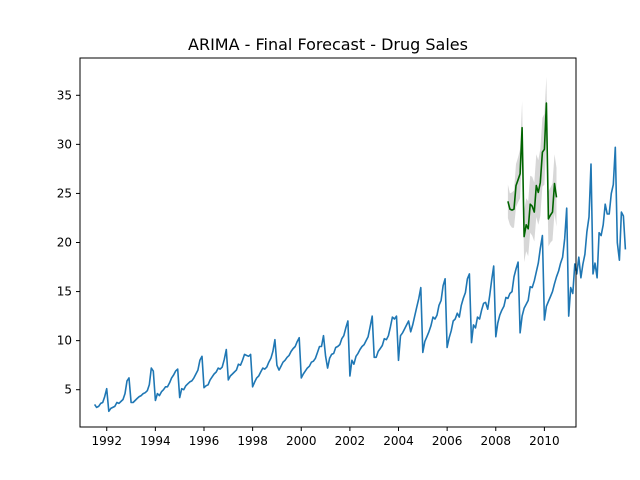  I want to click on x-tick-label: 2000, so click(301, 441).